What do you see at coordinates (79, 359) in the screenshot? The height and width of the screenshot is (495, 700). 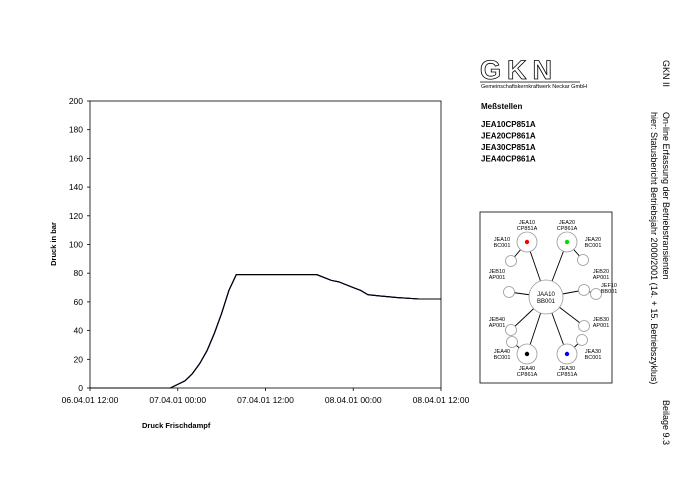 I see `y-tick-label: 20` at bounding box center [79, 359].